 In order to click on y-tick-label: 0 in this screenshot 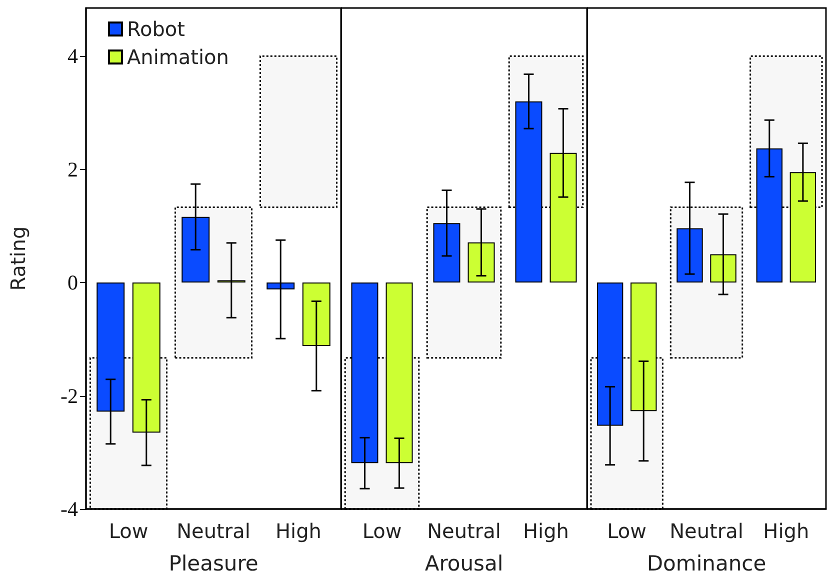, I will do `click(73, 282)`.